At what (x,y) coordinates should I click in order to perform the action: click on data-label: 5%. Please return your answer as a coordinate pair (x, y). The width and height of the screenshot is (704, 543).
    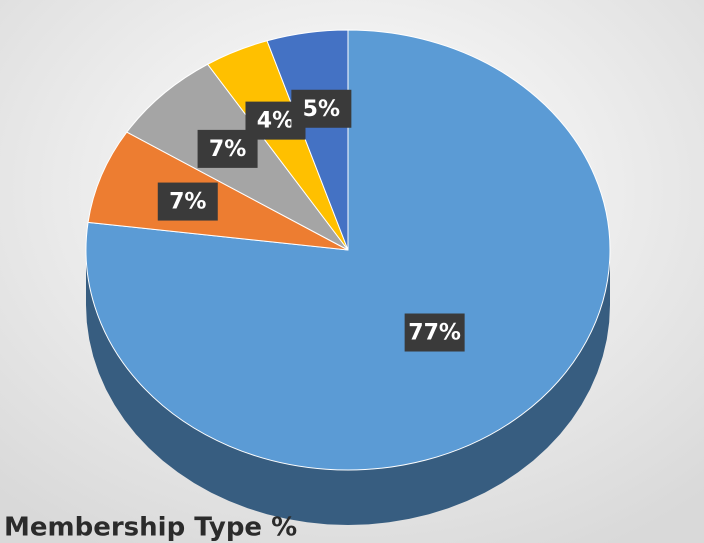
    Looking at the image, I should click on (321, 109).